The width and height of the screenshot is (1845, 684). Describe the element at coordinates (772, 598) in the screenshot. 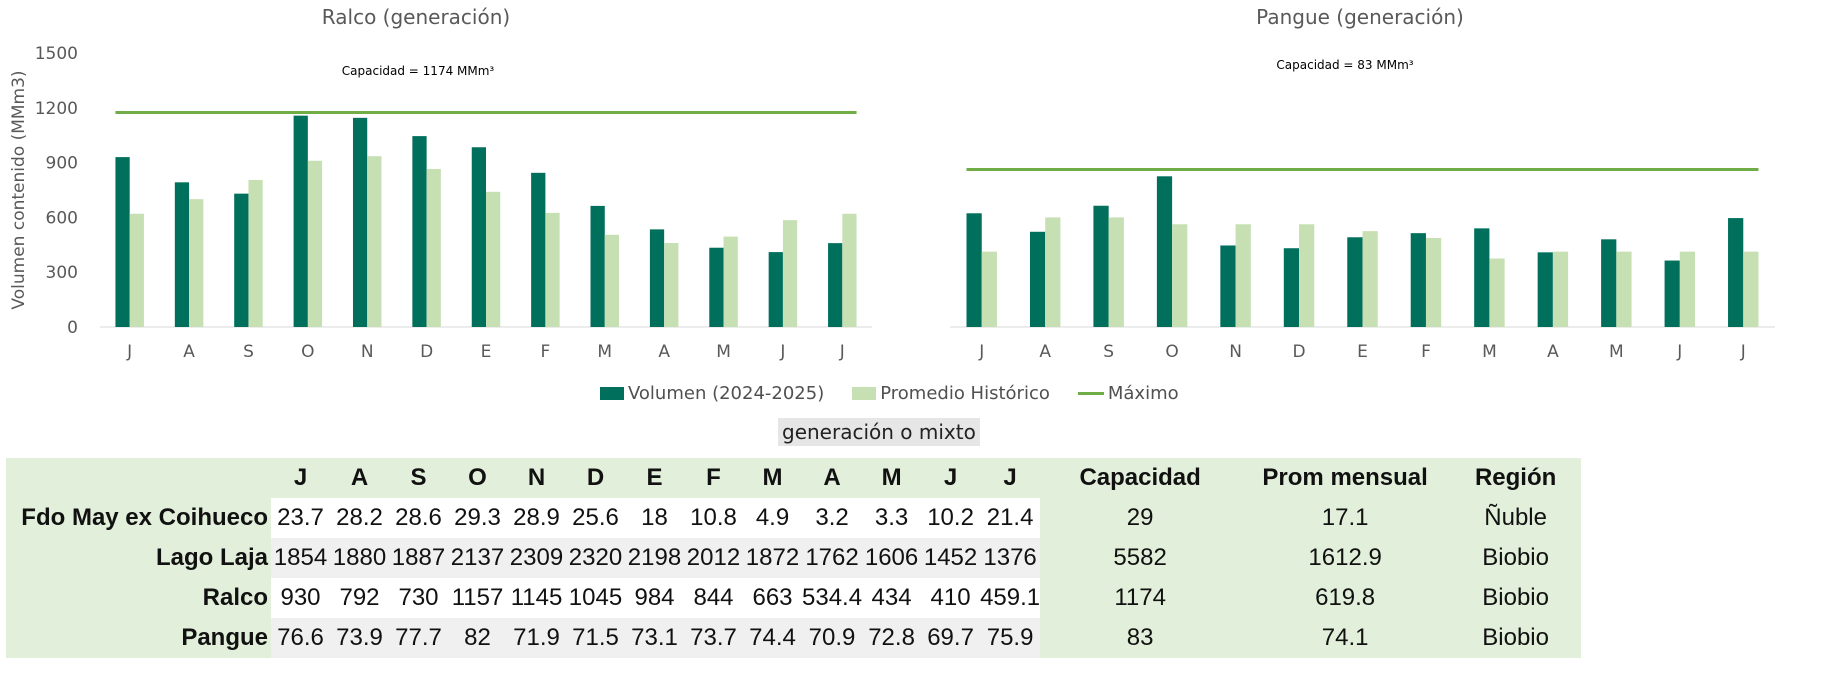

I see `table-cell: 663` at that location.